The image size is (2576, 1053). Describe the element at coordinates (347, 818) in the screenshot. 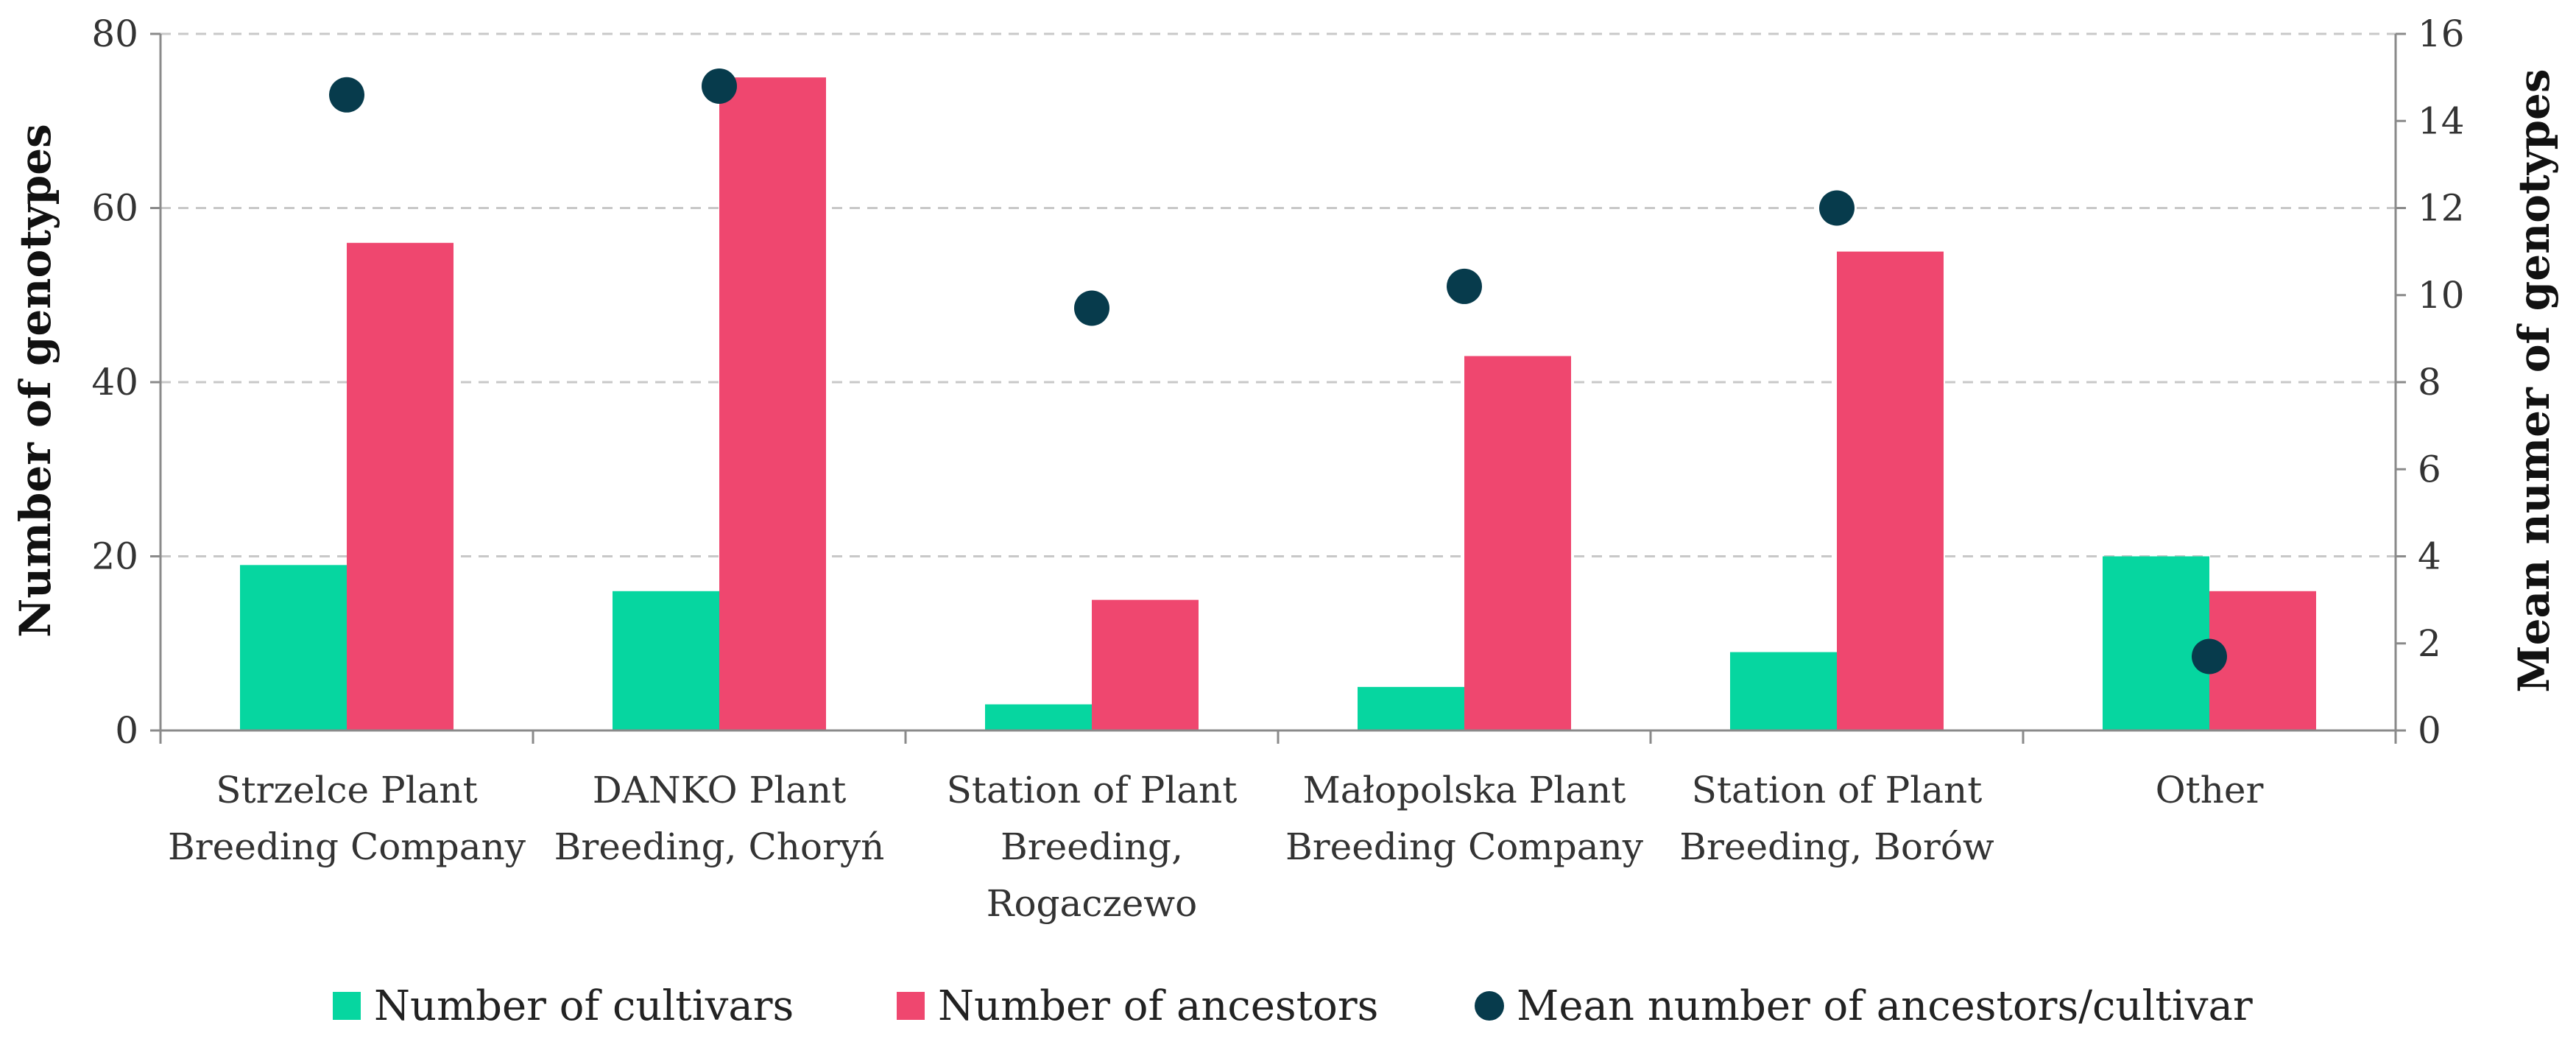

I see `x-category-label: Strzelce Plant Breeding Company` at that location.